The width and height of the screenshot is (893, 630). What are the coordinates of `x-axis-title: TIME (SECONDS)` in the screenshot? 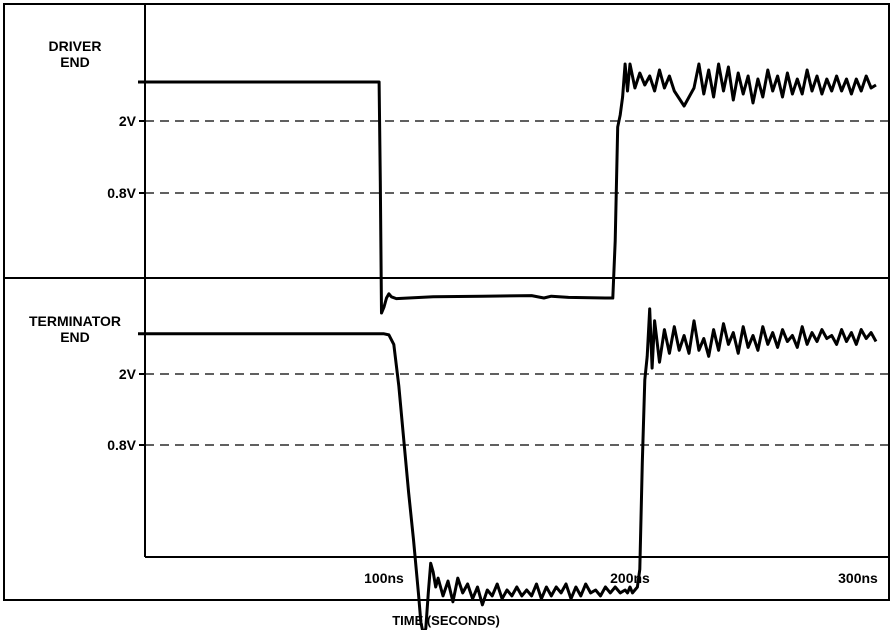 It's located at (446, 620).